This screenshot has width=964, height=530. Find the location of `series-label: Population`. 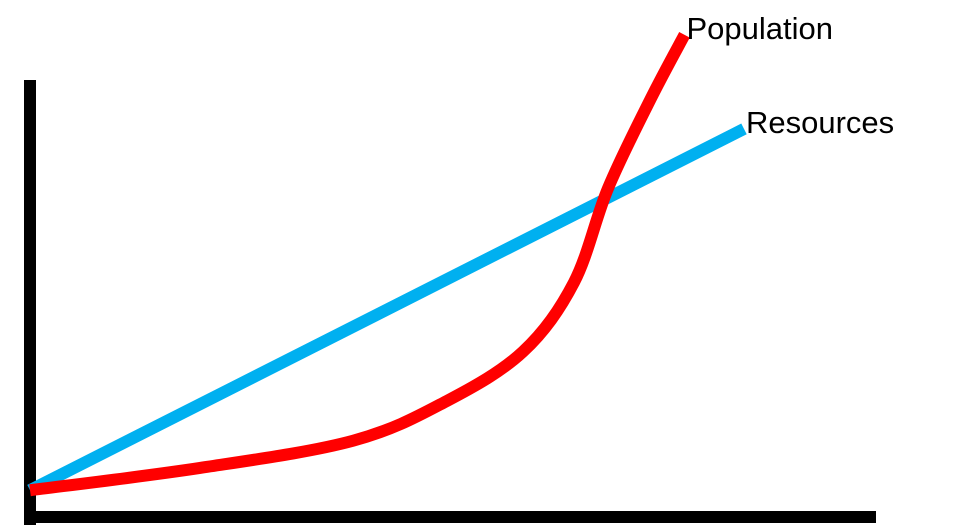

series-label: Population is located at coordinates (760, 28).